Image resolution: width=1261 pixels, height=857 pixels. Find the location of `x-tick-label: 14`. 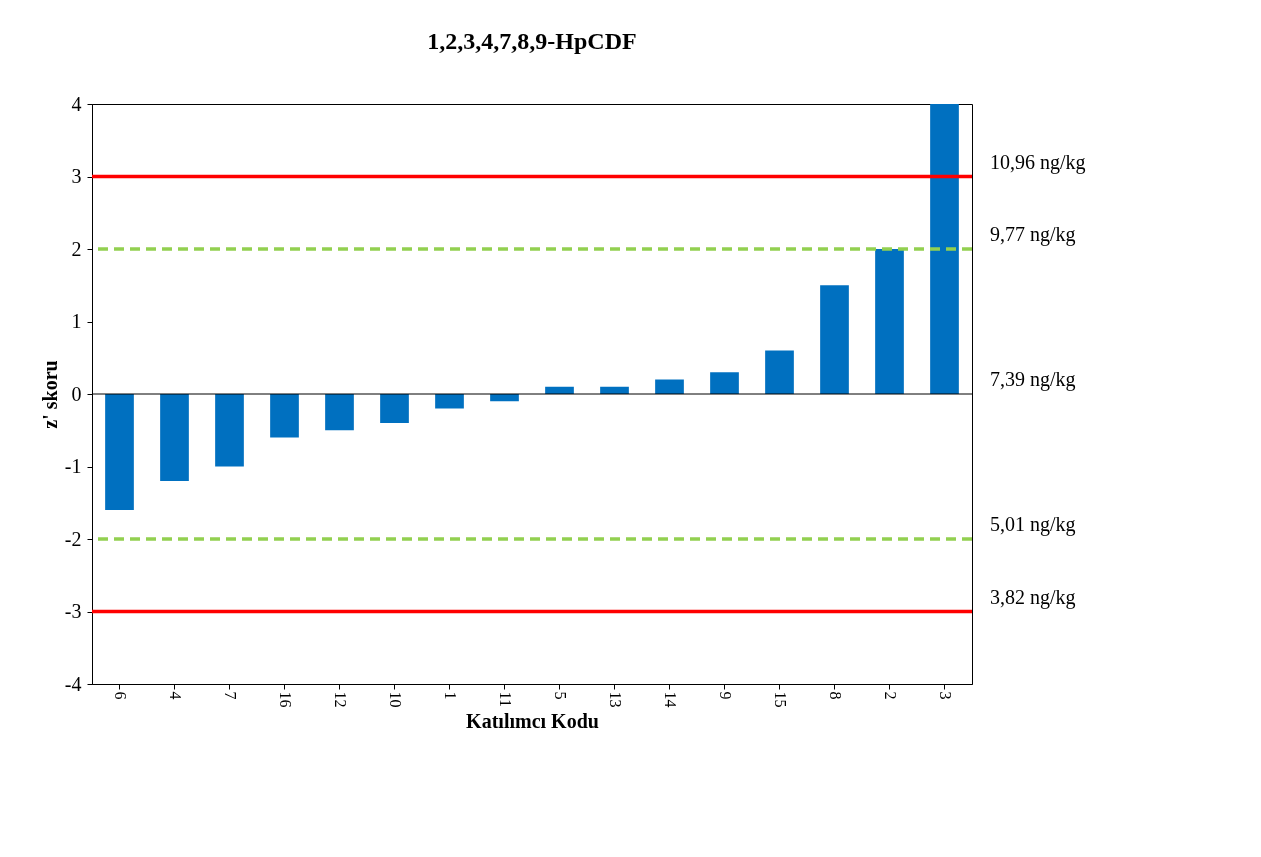

x-tick-label: 14 is located at coordinates (670, 699).